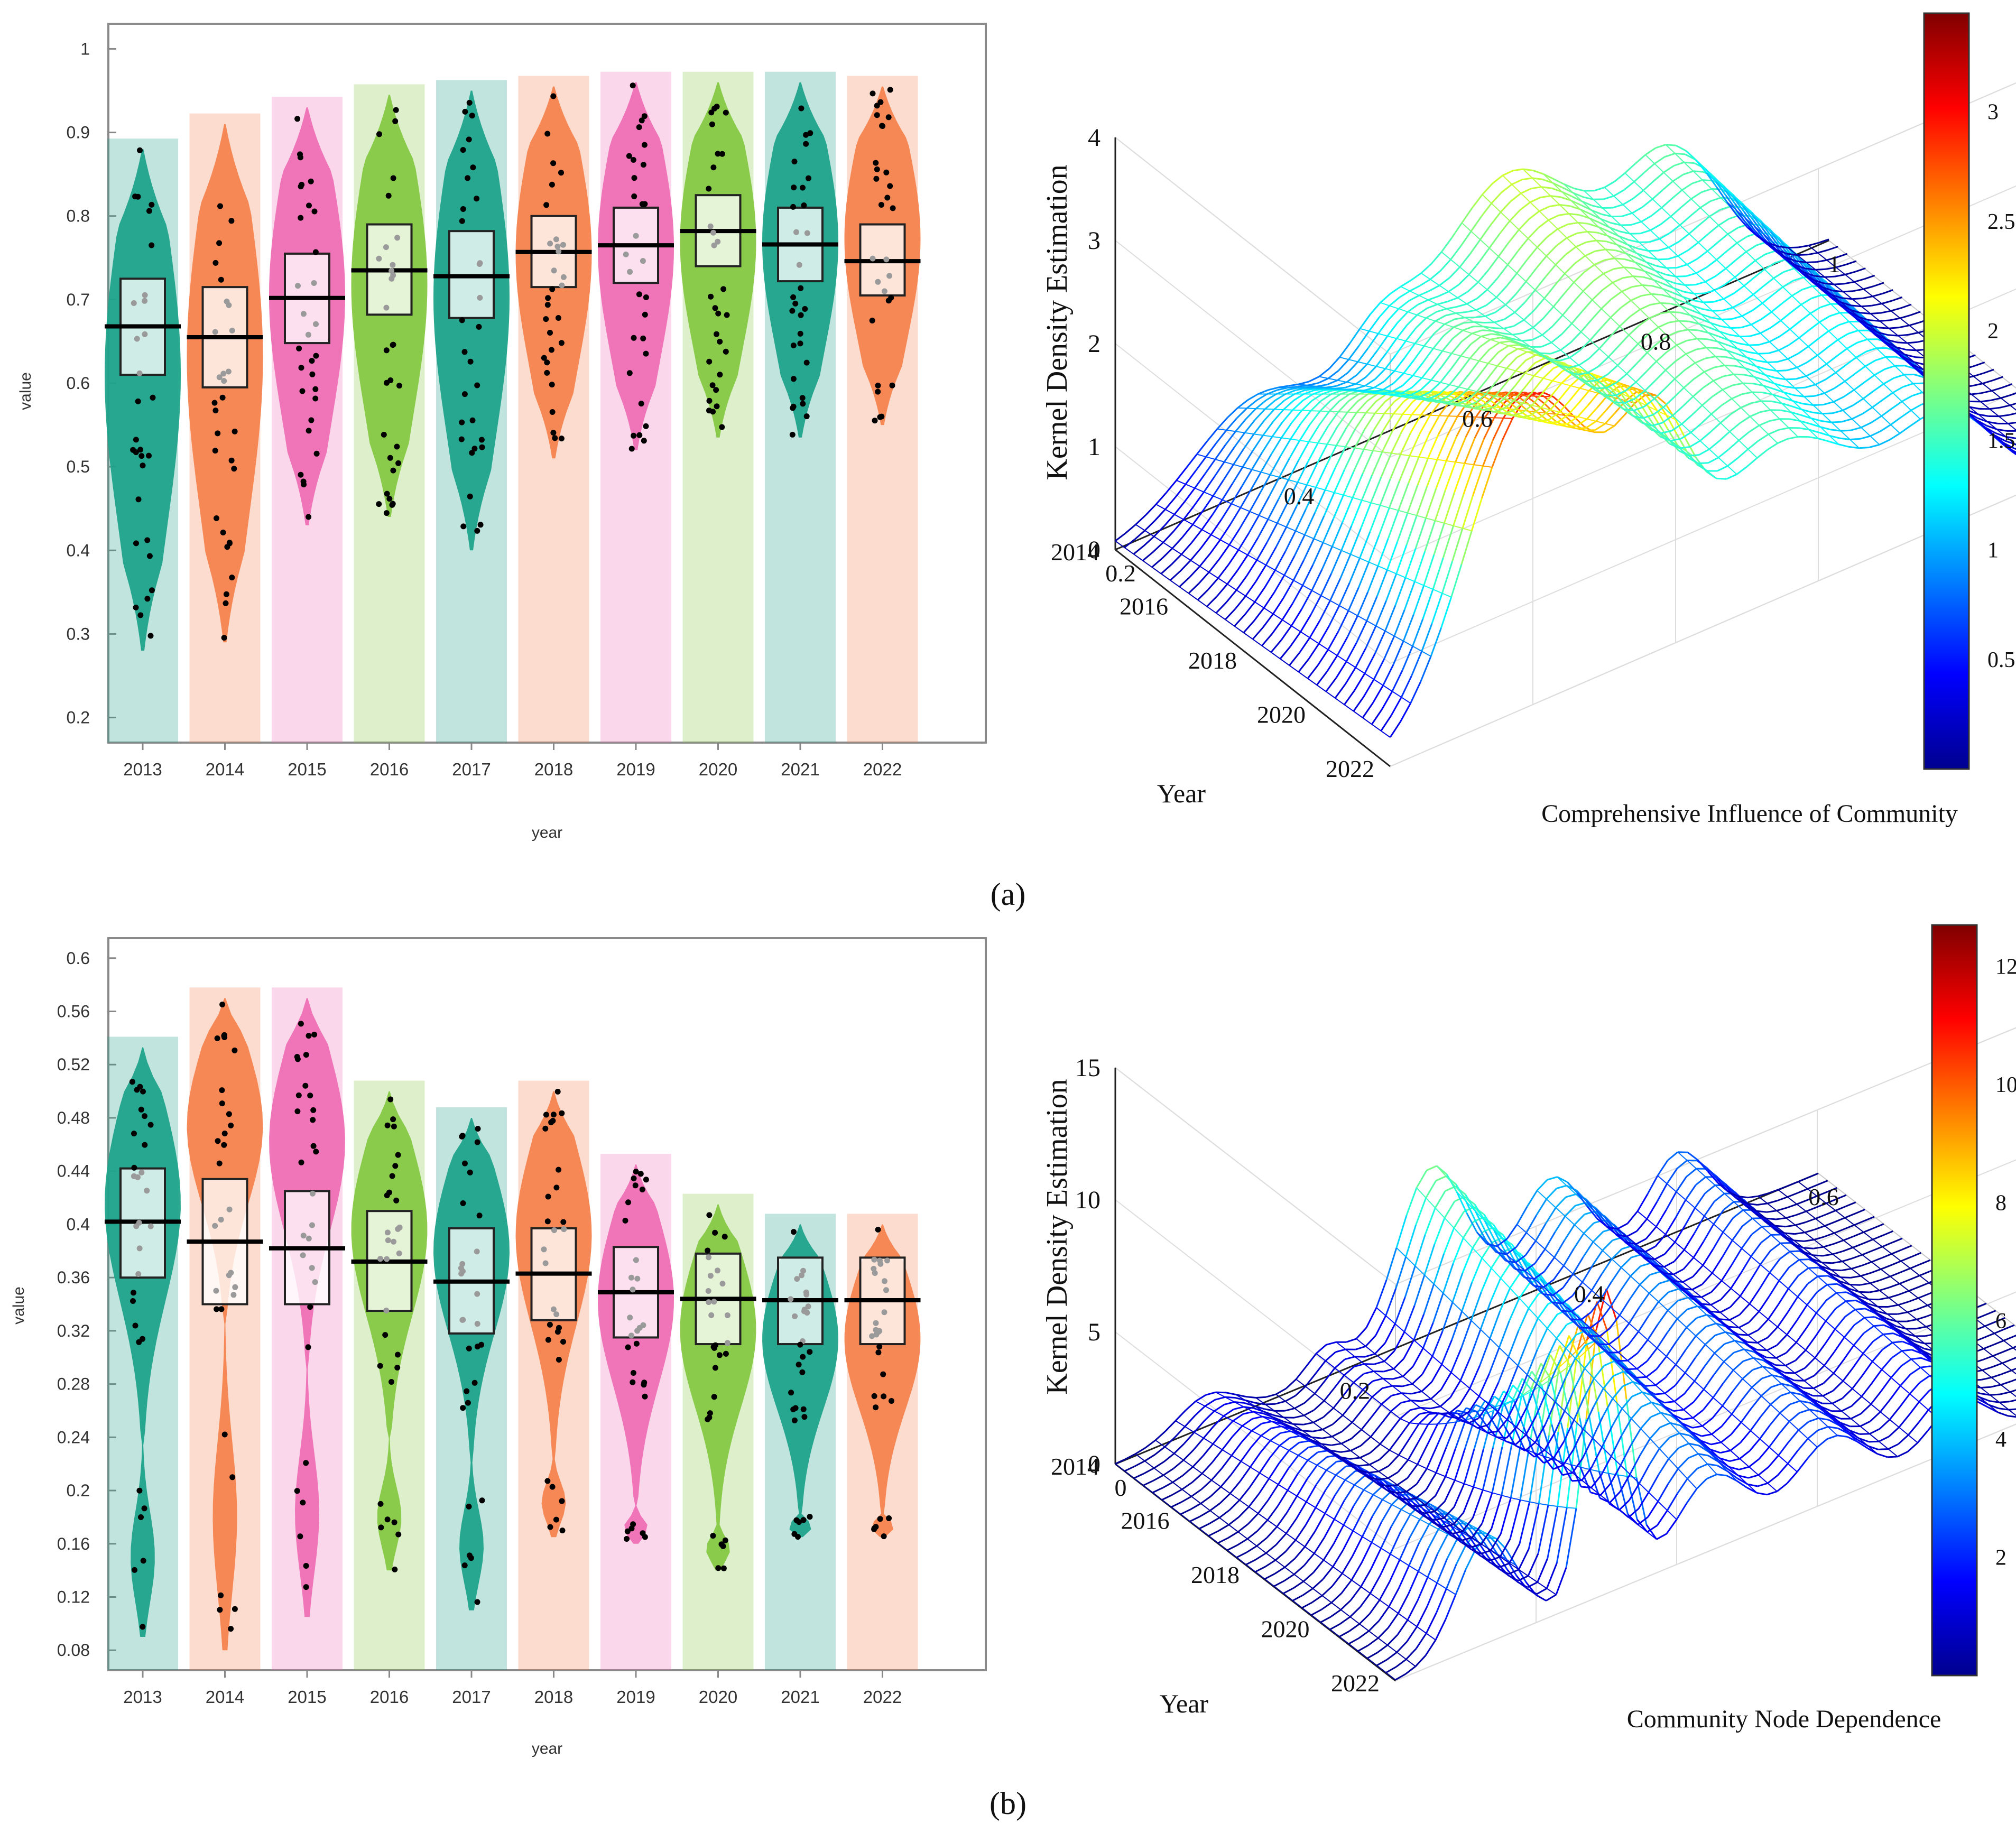 The image size is (2016, 1833). Describe the element at coordinates (1834, 264) in the screenshot. I see `x-tick-label: 1` at that location.